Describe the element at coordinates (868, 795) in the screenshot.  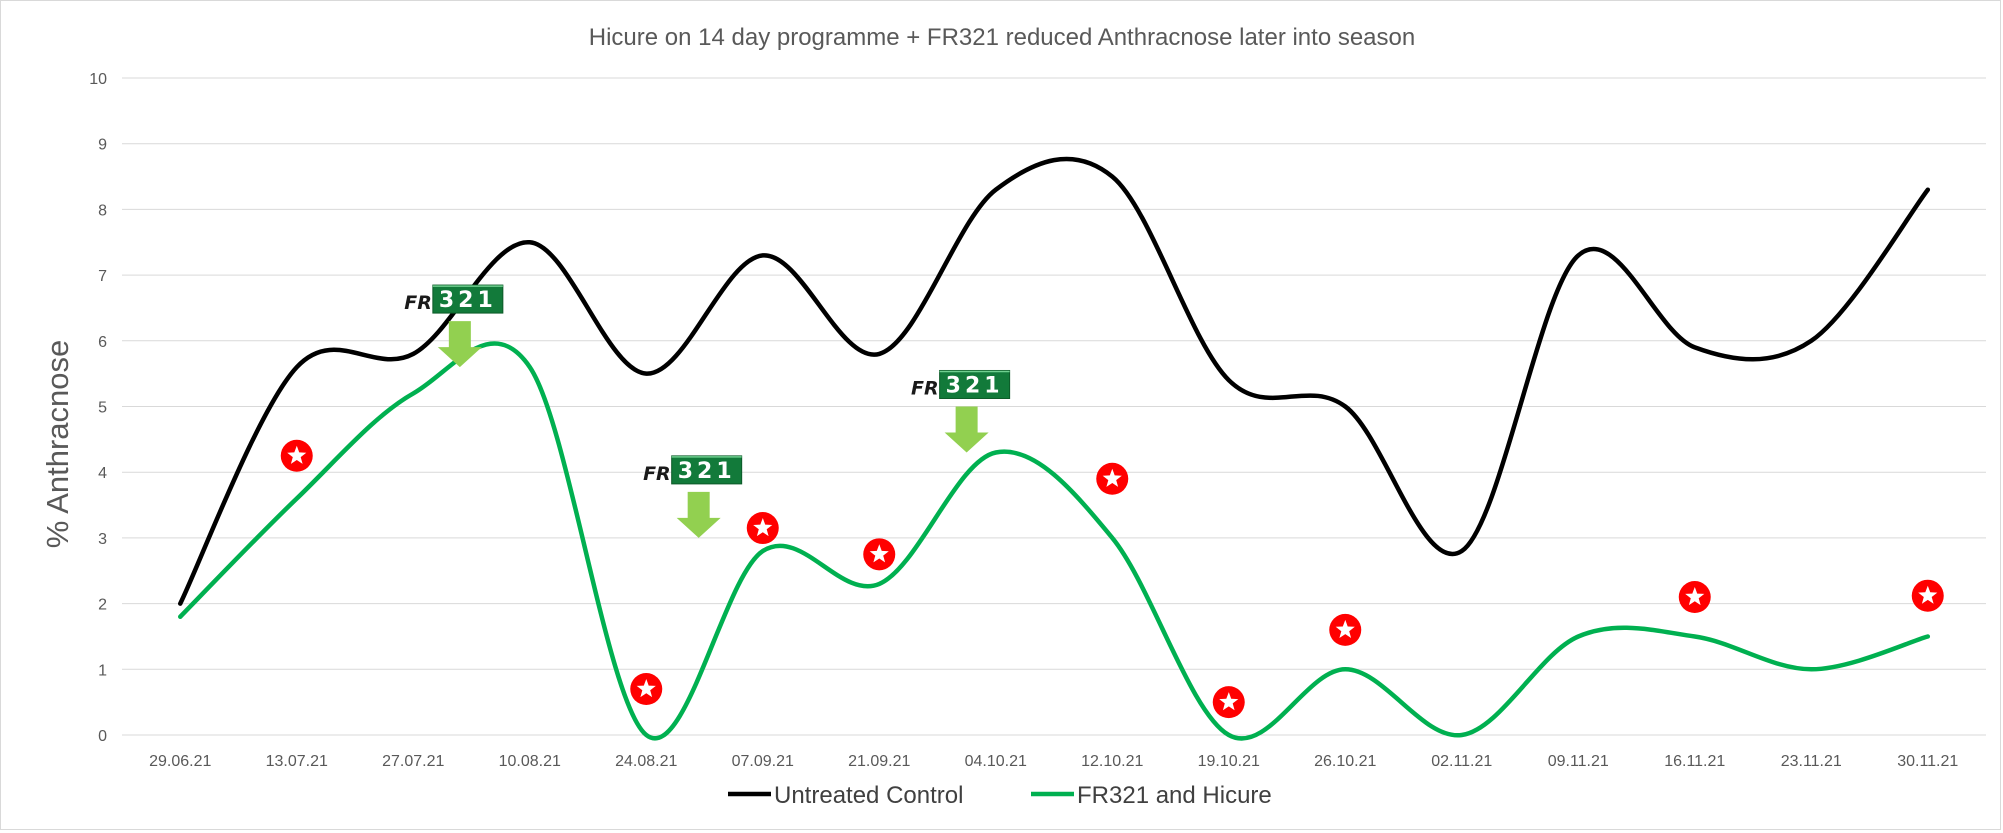
I see `legend-label-untreated-control: Untreated Control` at that location.